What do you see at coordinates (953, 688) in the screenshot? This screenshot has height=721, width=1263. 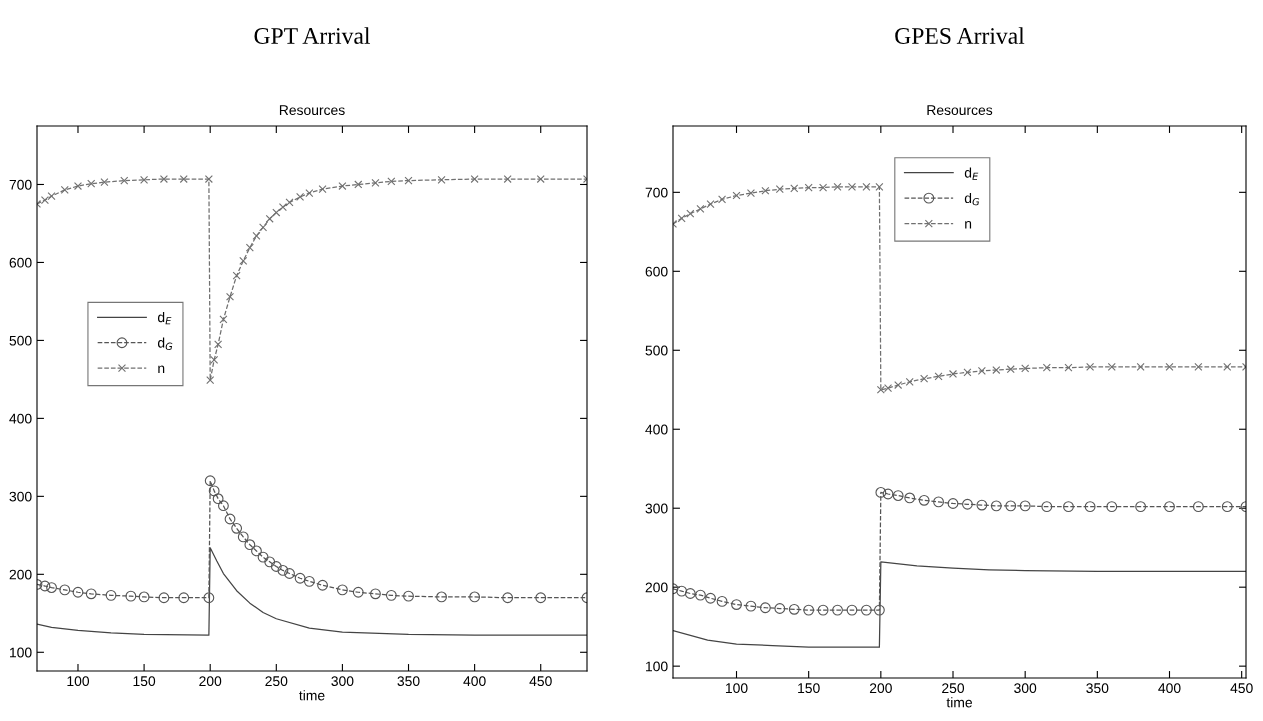 I see `x-tick-label: 250` at bounding box center [953, 688].